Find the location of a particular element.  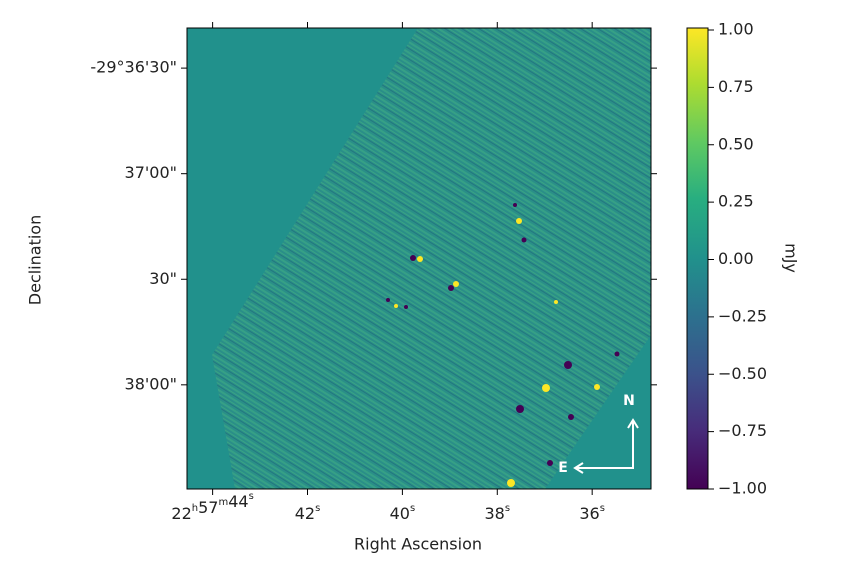

x-tick-label: 40s is located at coordinates (403, 513).